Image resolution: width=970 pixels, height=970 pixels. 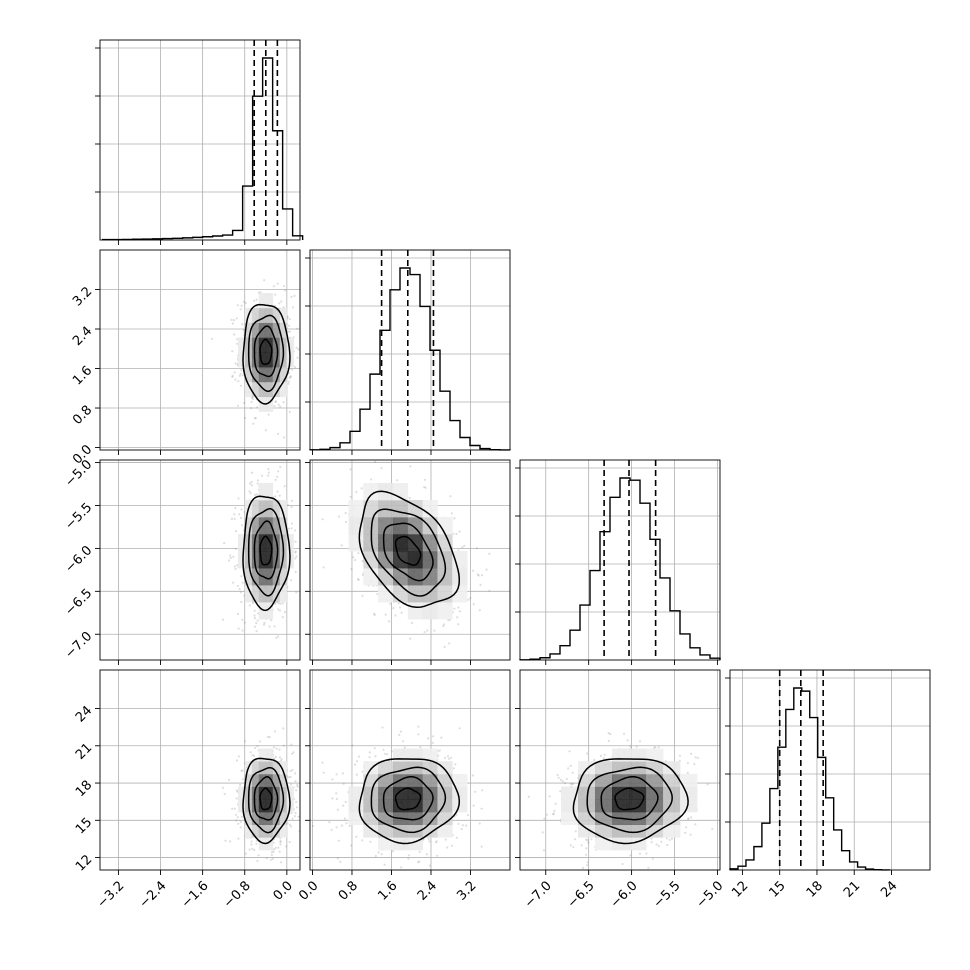 I want to click on y-tick-label: 24, so click(x=84, y=714).